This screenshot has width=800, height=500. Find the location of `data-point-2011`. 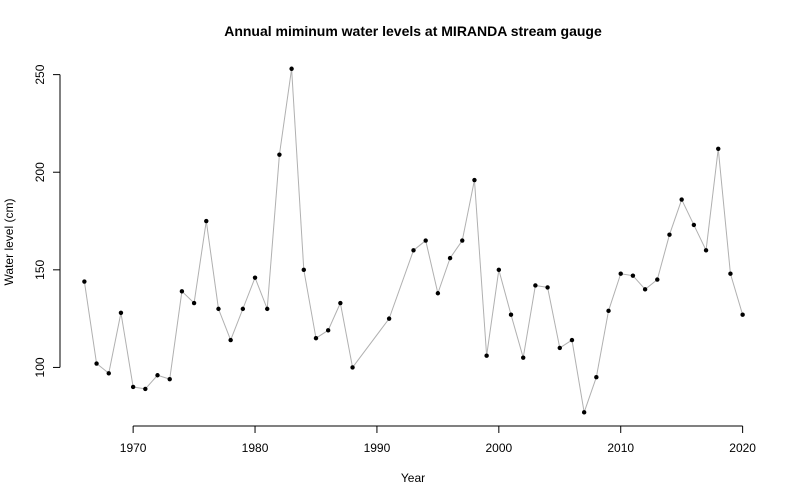

data-point-2011 is located at coordinates (633, 275).